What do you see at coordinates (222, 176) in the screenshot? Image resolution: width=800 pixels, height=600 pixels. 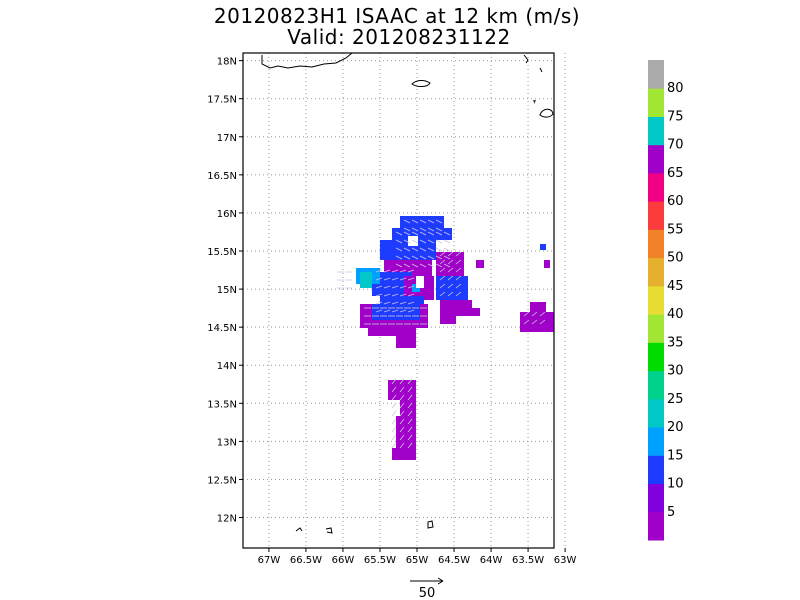 I see `lat-tick-label: 16.5N` at bounding box center [222, 176].